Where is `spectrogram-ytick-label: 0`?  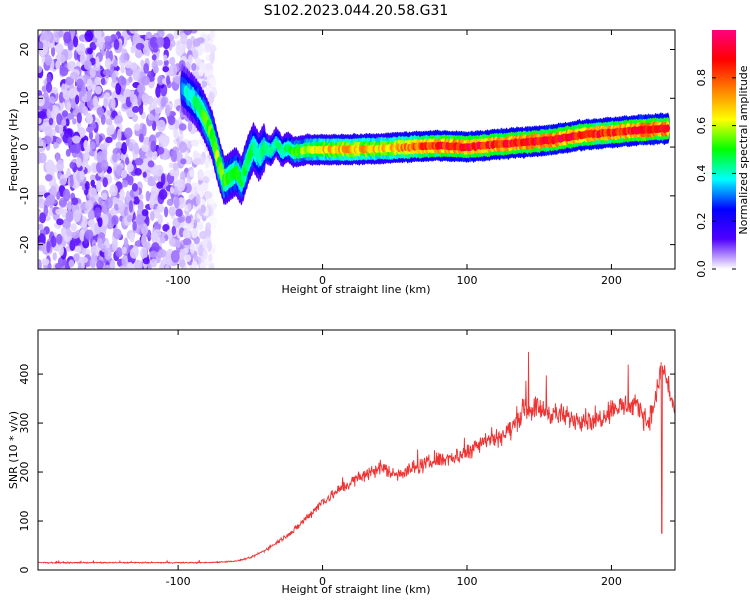 spectrogram-ytick-label: 0 is located at coordinates (24, 147).